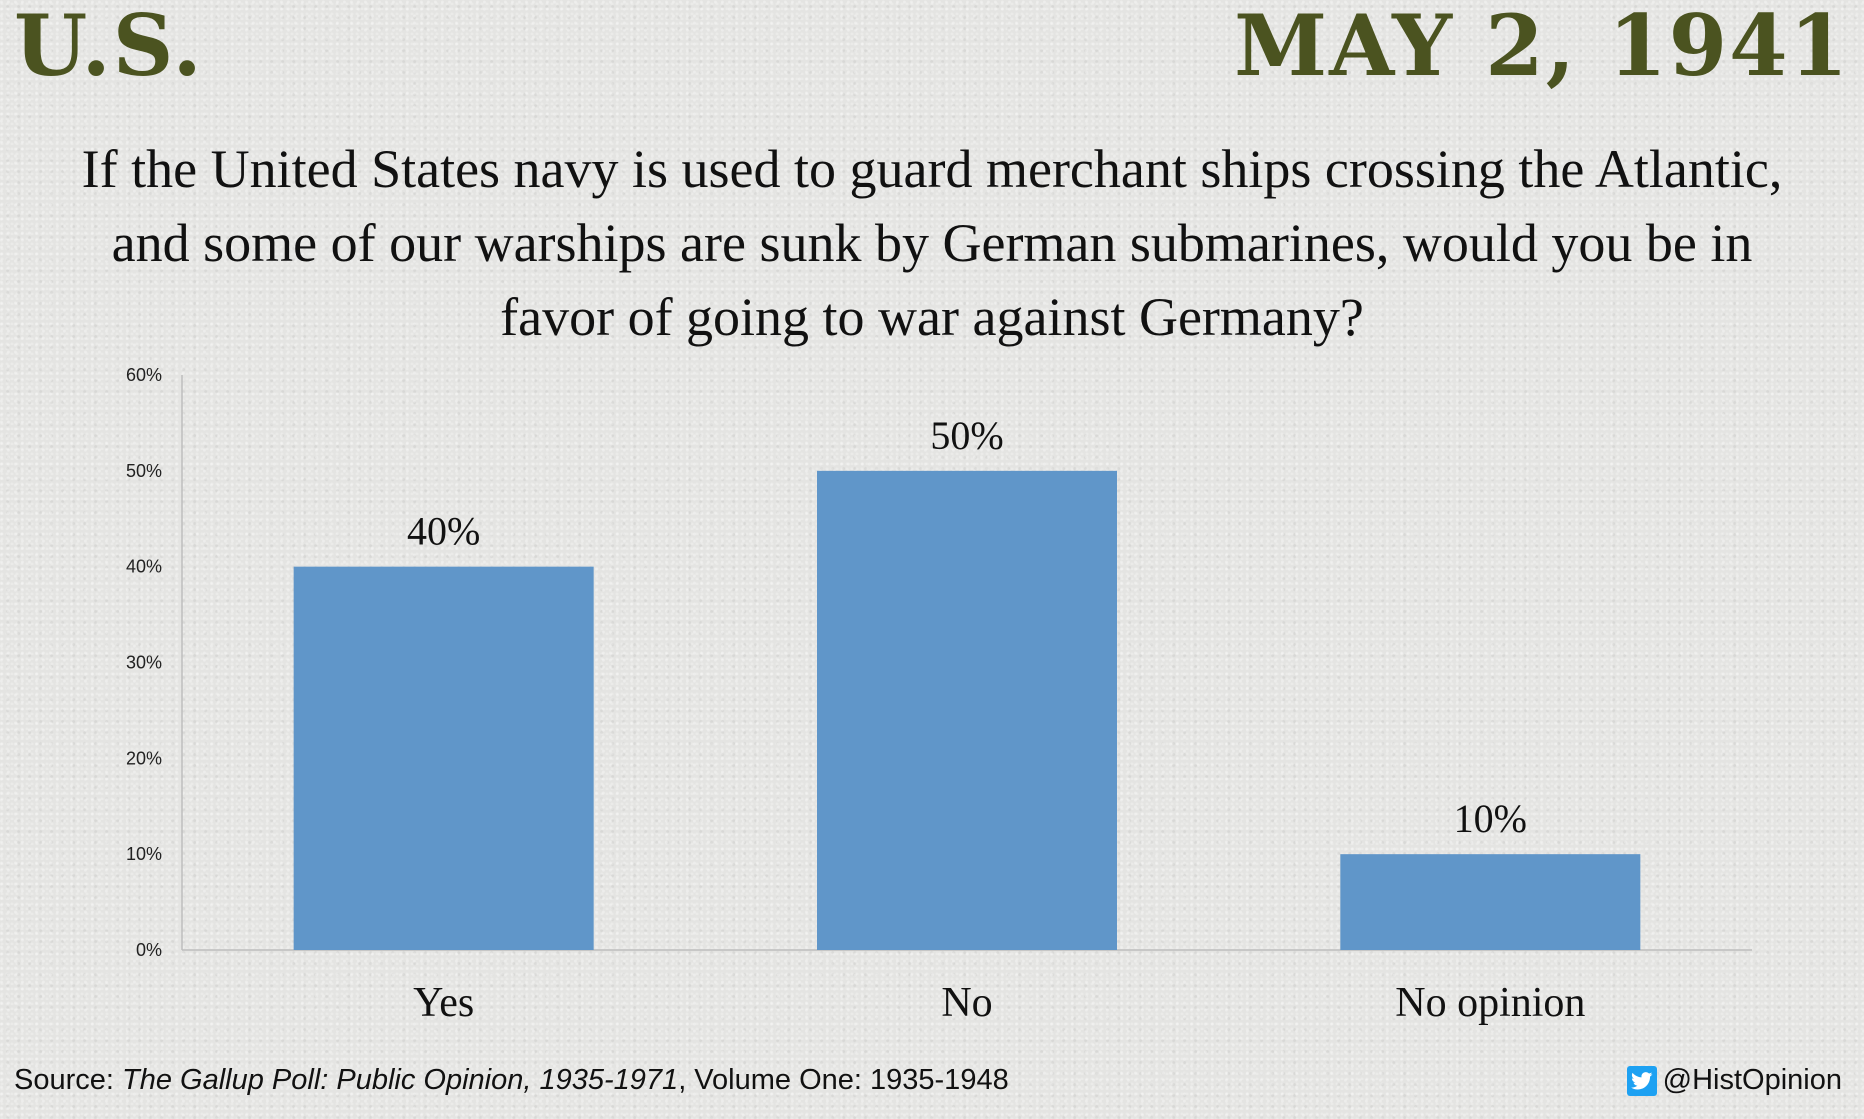  What do you see at coordinates (109, 47) in the screenshot?
I see `country-title: U.S.` at bounding box center [109, 47].